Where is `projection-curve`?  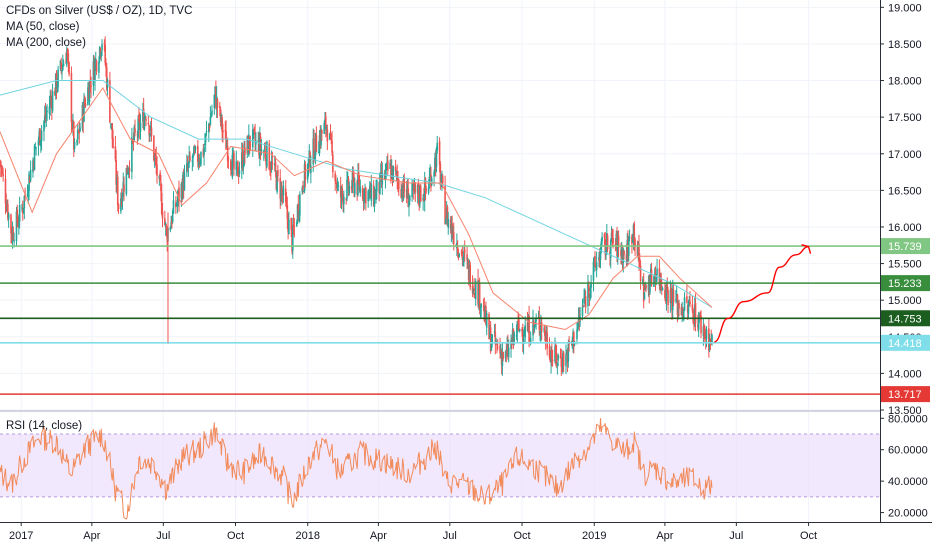 projection-curve is located at coordinates (761, 294).